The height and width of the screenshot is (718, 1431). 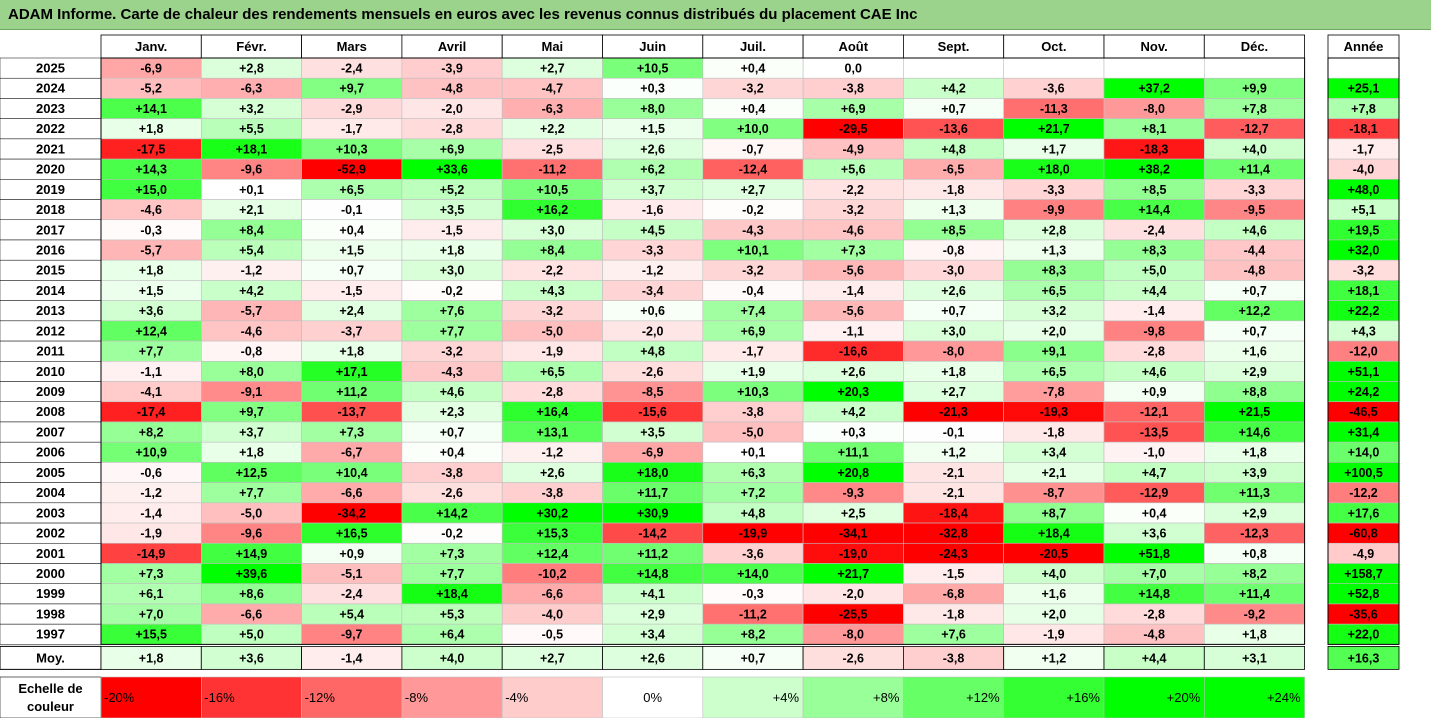 I want to click on cell-value: +5,6, so click(x=853, y=170).